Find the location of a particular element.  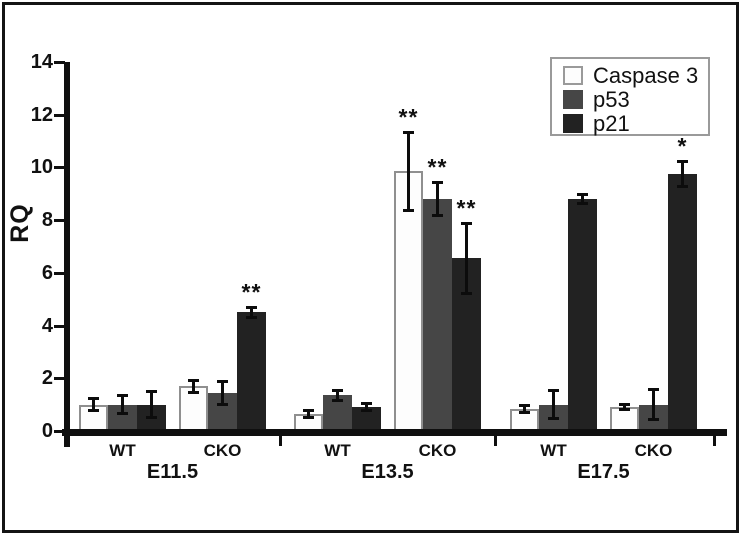

significance-marker: * is located at coordinates (682, 145).